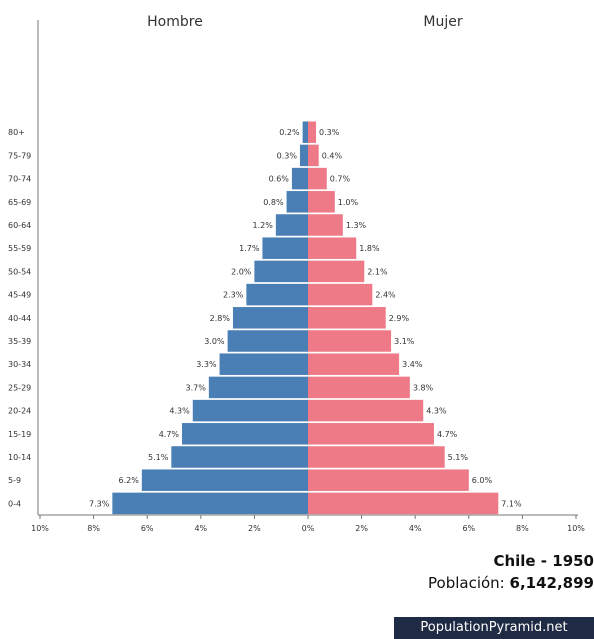 The image size is (594, 639). What do you see at coordinates (175, 22) in the screenshot?
I see `male-side-title: Hombre` at bounding box center [175, 22].